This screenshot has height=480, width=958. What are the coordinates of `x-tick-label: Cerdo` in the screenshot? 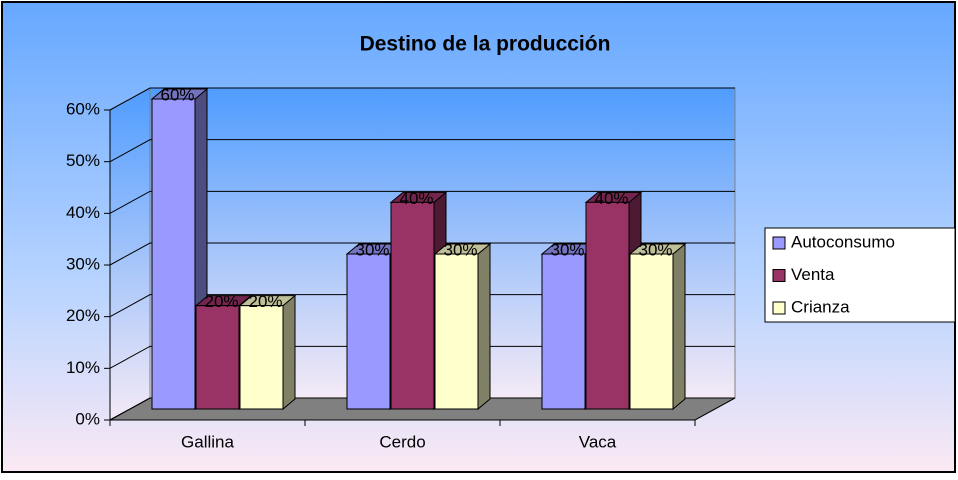 It's located at (402, 441).